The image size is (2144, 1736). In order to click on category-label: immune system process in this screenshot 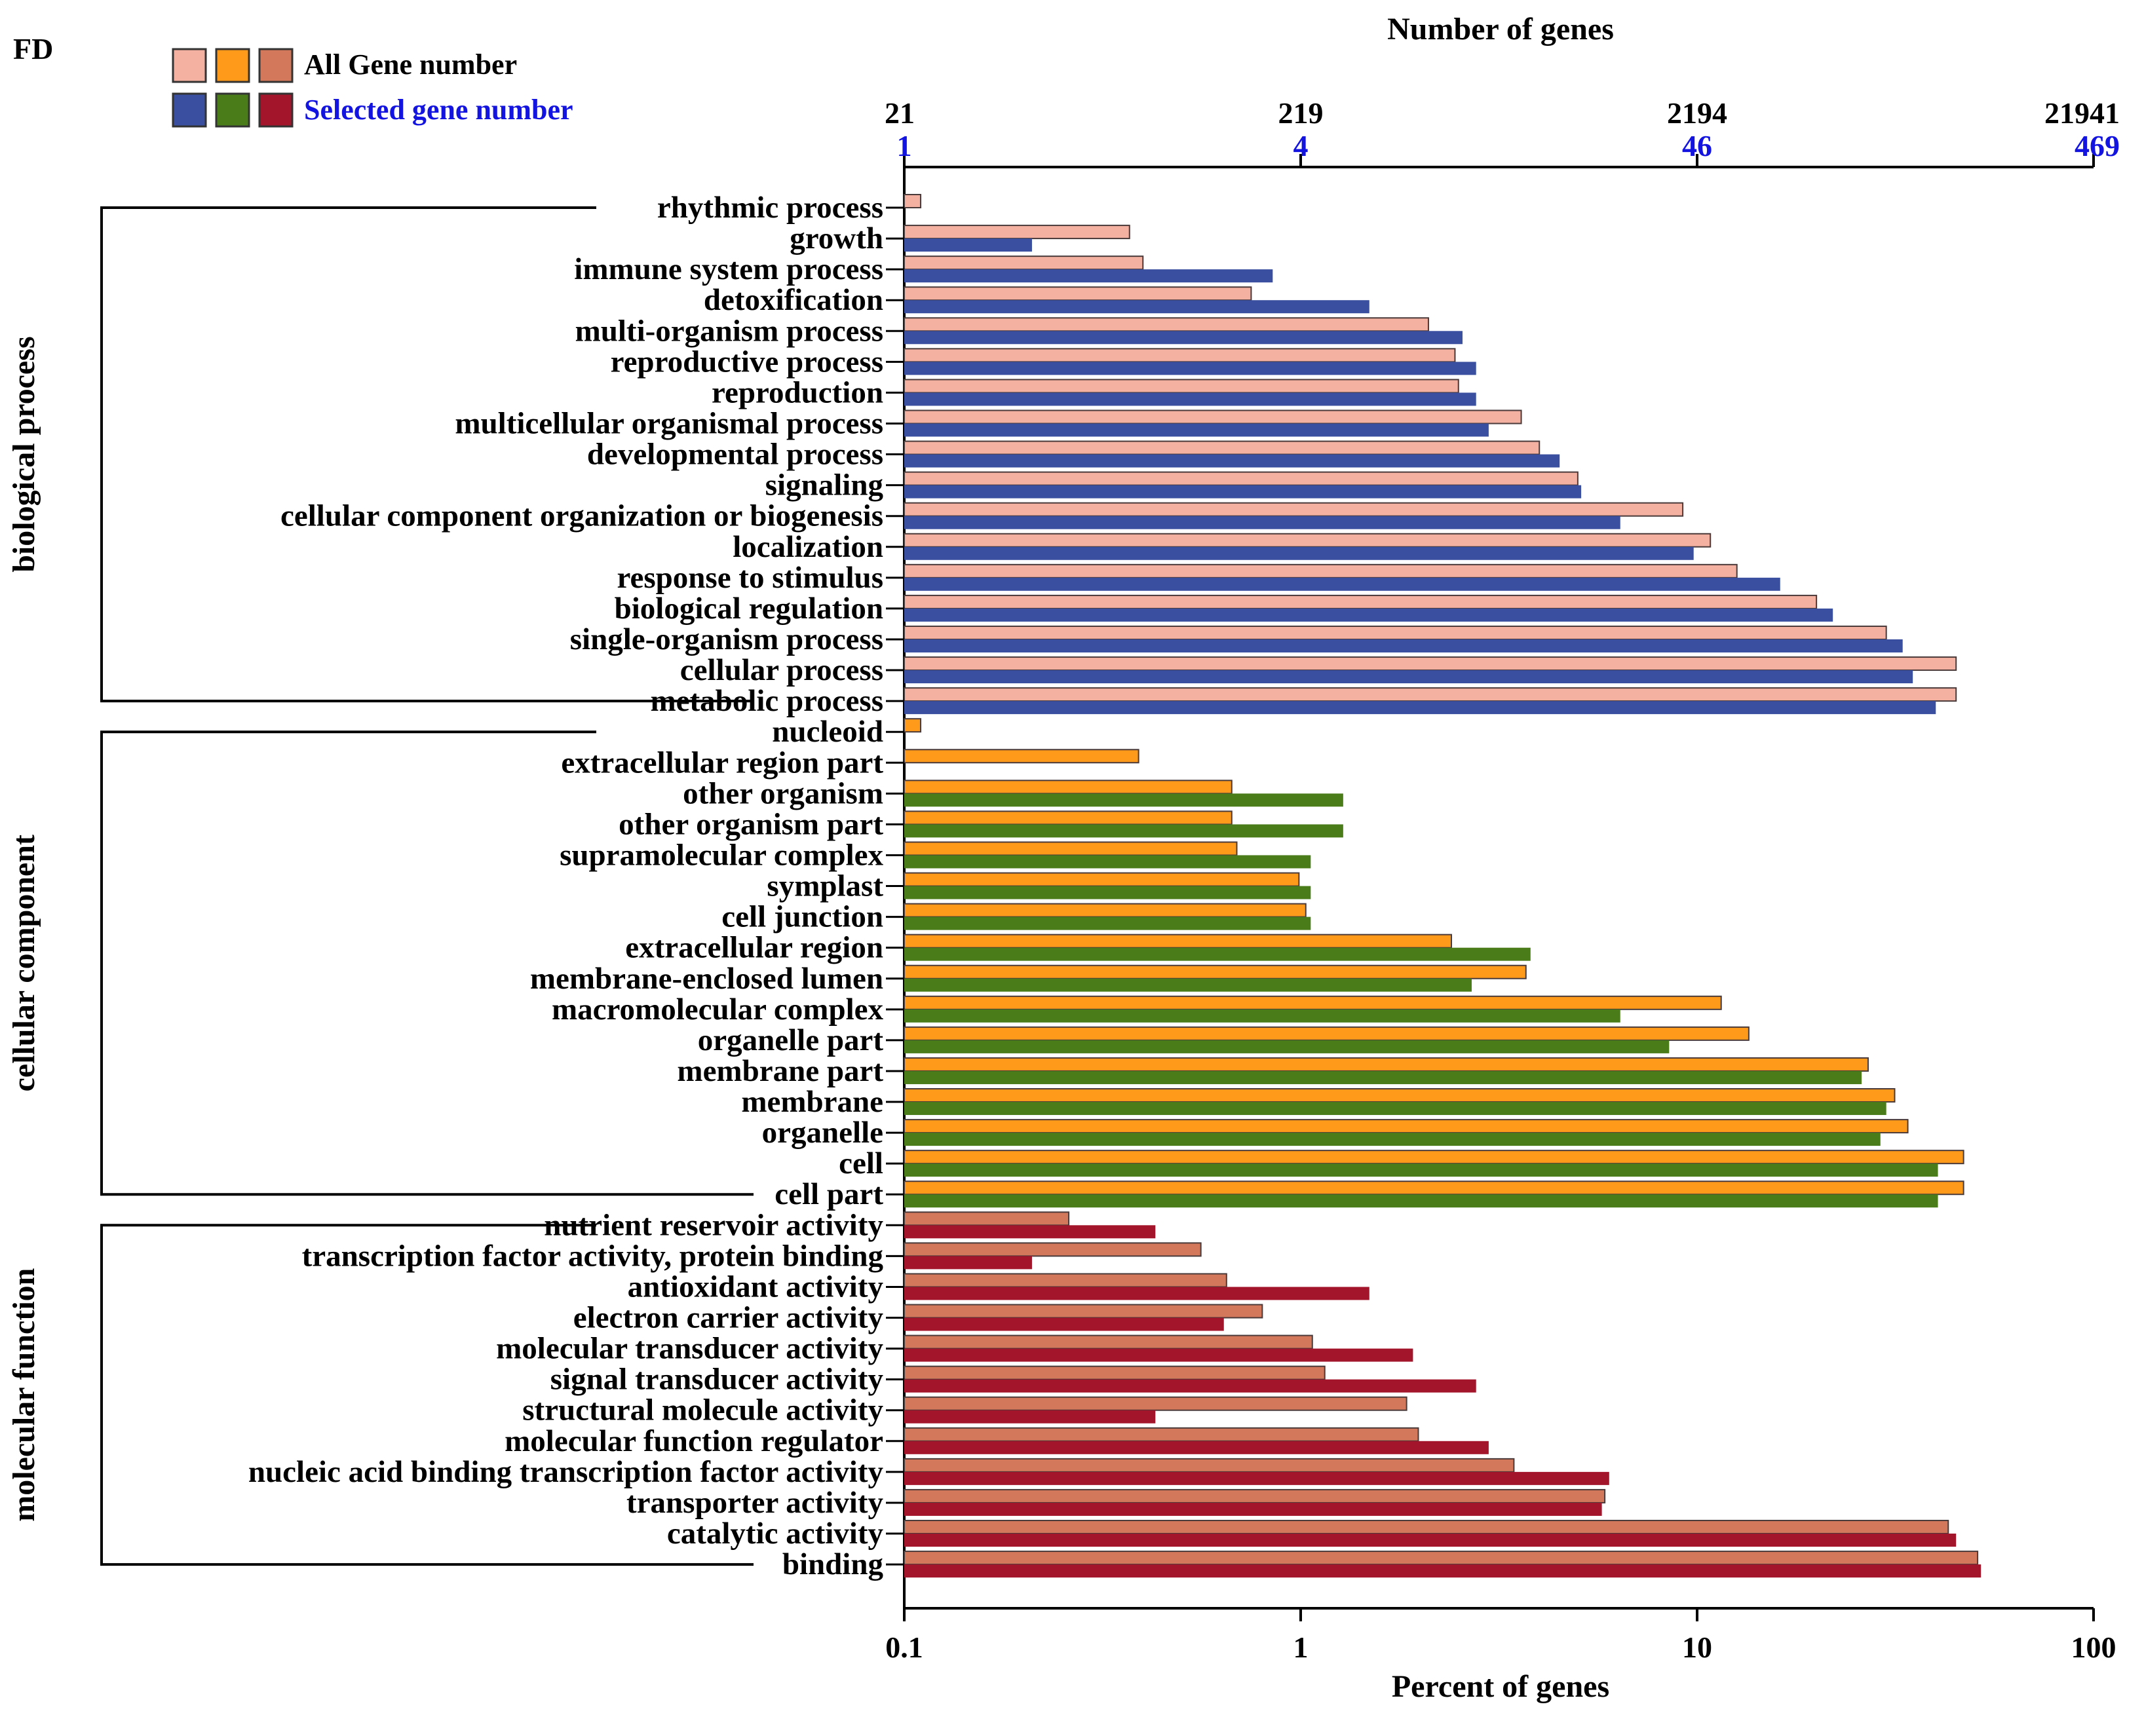, I will do `click(729, 269)`.